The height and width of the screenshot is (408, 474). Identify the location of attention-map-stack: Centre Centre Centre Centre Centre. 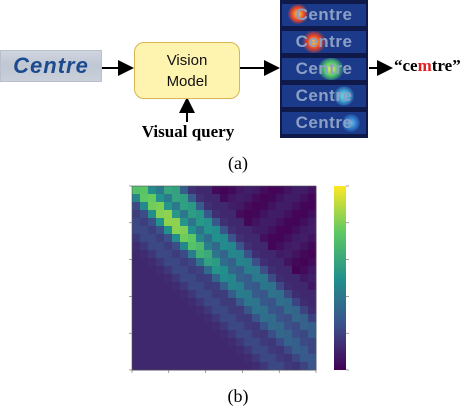
(324, 69).